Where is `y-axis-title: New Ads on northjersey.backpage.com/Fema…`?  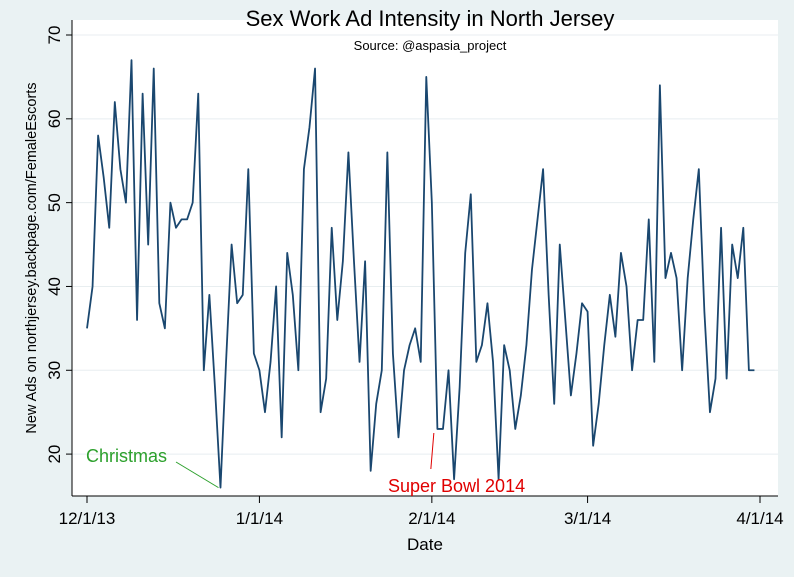
y-axis-title: New Ads on northjersey.backpage.com/Fema… is located at coordinates (32, 257).